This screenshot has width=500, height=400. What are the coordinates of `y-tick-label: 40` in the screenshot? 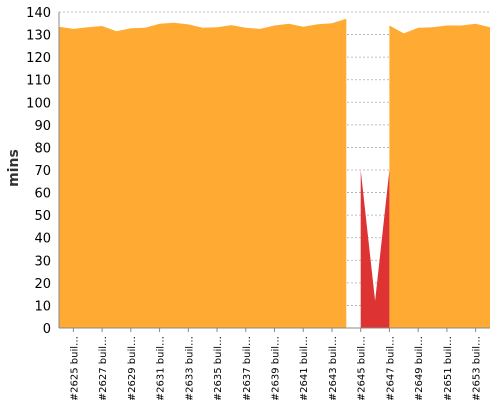 It's located at (42, 239).